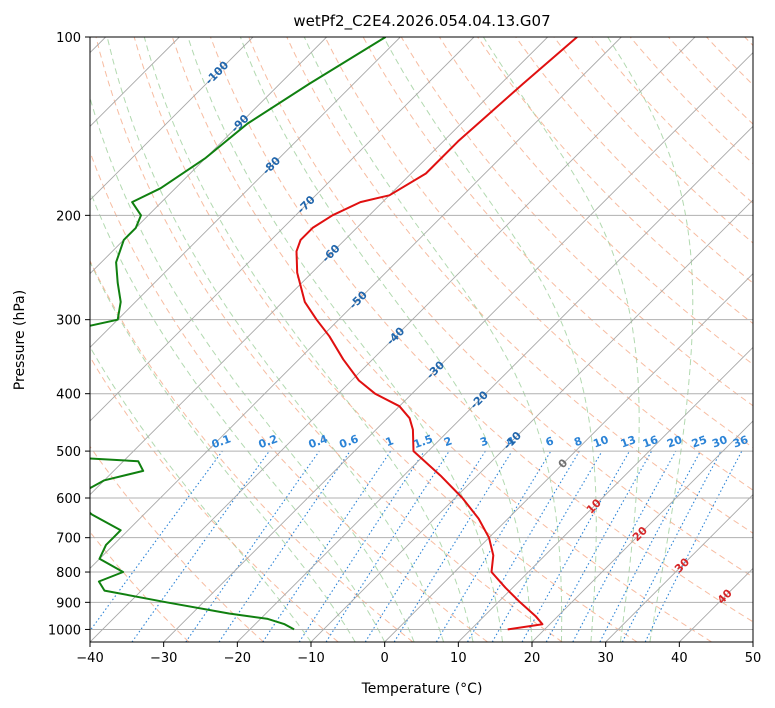 The width and height of the screenshot is (775, 708). I want to click on mixing-ratio-label: 1.5, so click(423, 441).